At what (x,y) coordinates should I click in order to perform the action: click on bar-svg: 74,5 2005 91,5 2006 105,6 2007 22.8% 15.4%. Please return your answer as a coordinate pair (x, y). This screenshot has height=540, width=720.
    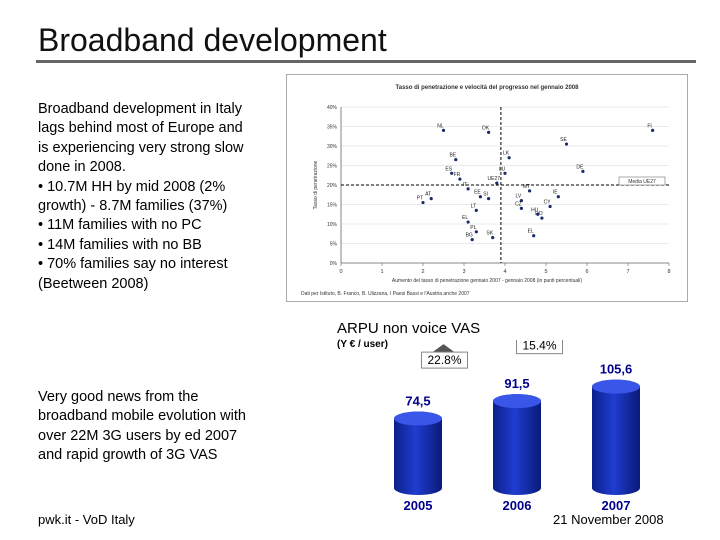
    Looking at the image, I should click on (517, 421).